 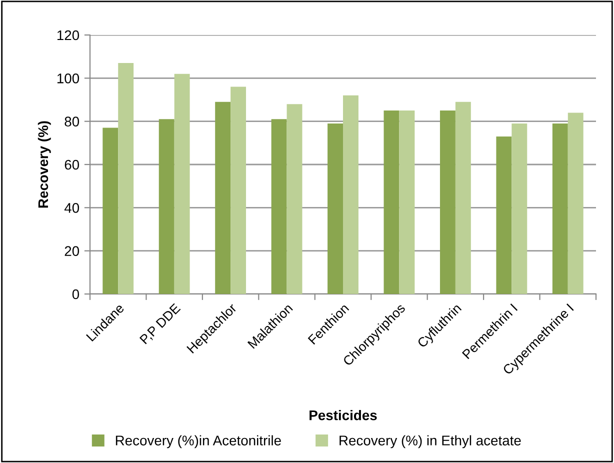 I want to click on legend-label: Recovery (%)in Acetonitrile, so click(x=198, y=441).